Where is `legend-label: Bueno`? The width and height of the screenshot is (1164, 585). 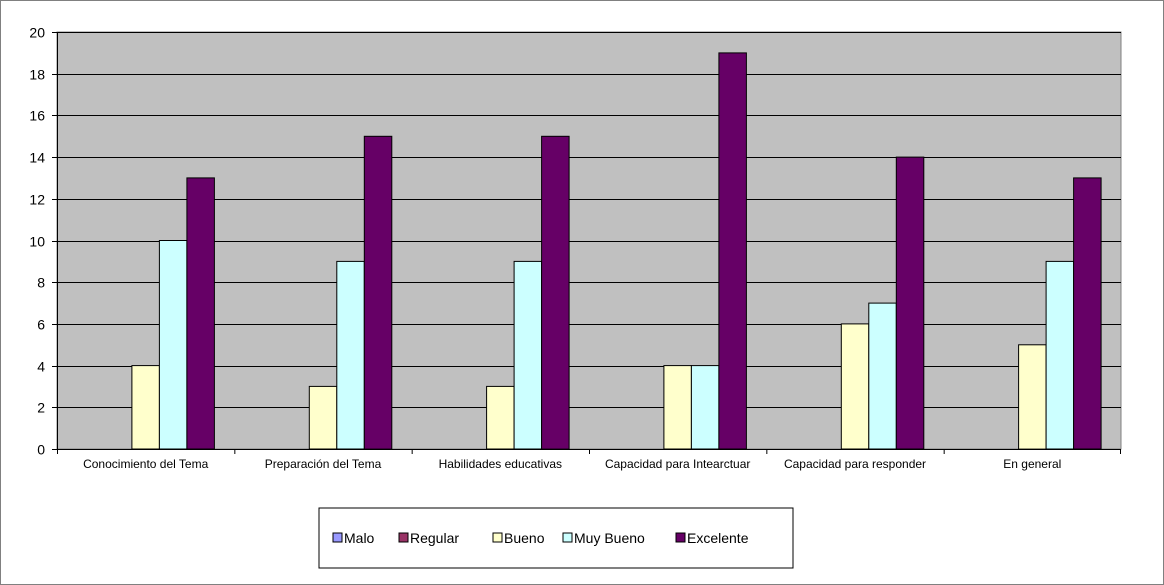 legend-label: Bueno is located at coordinates (524, 538).